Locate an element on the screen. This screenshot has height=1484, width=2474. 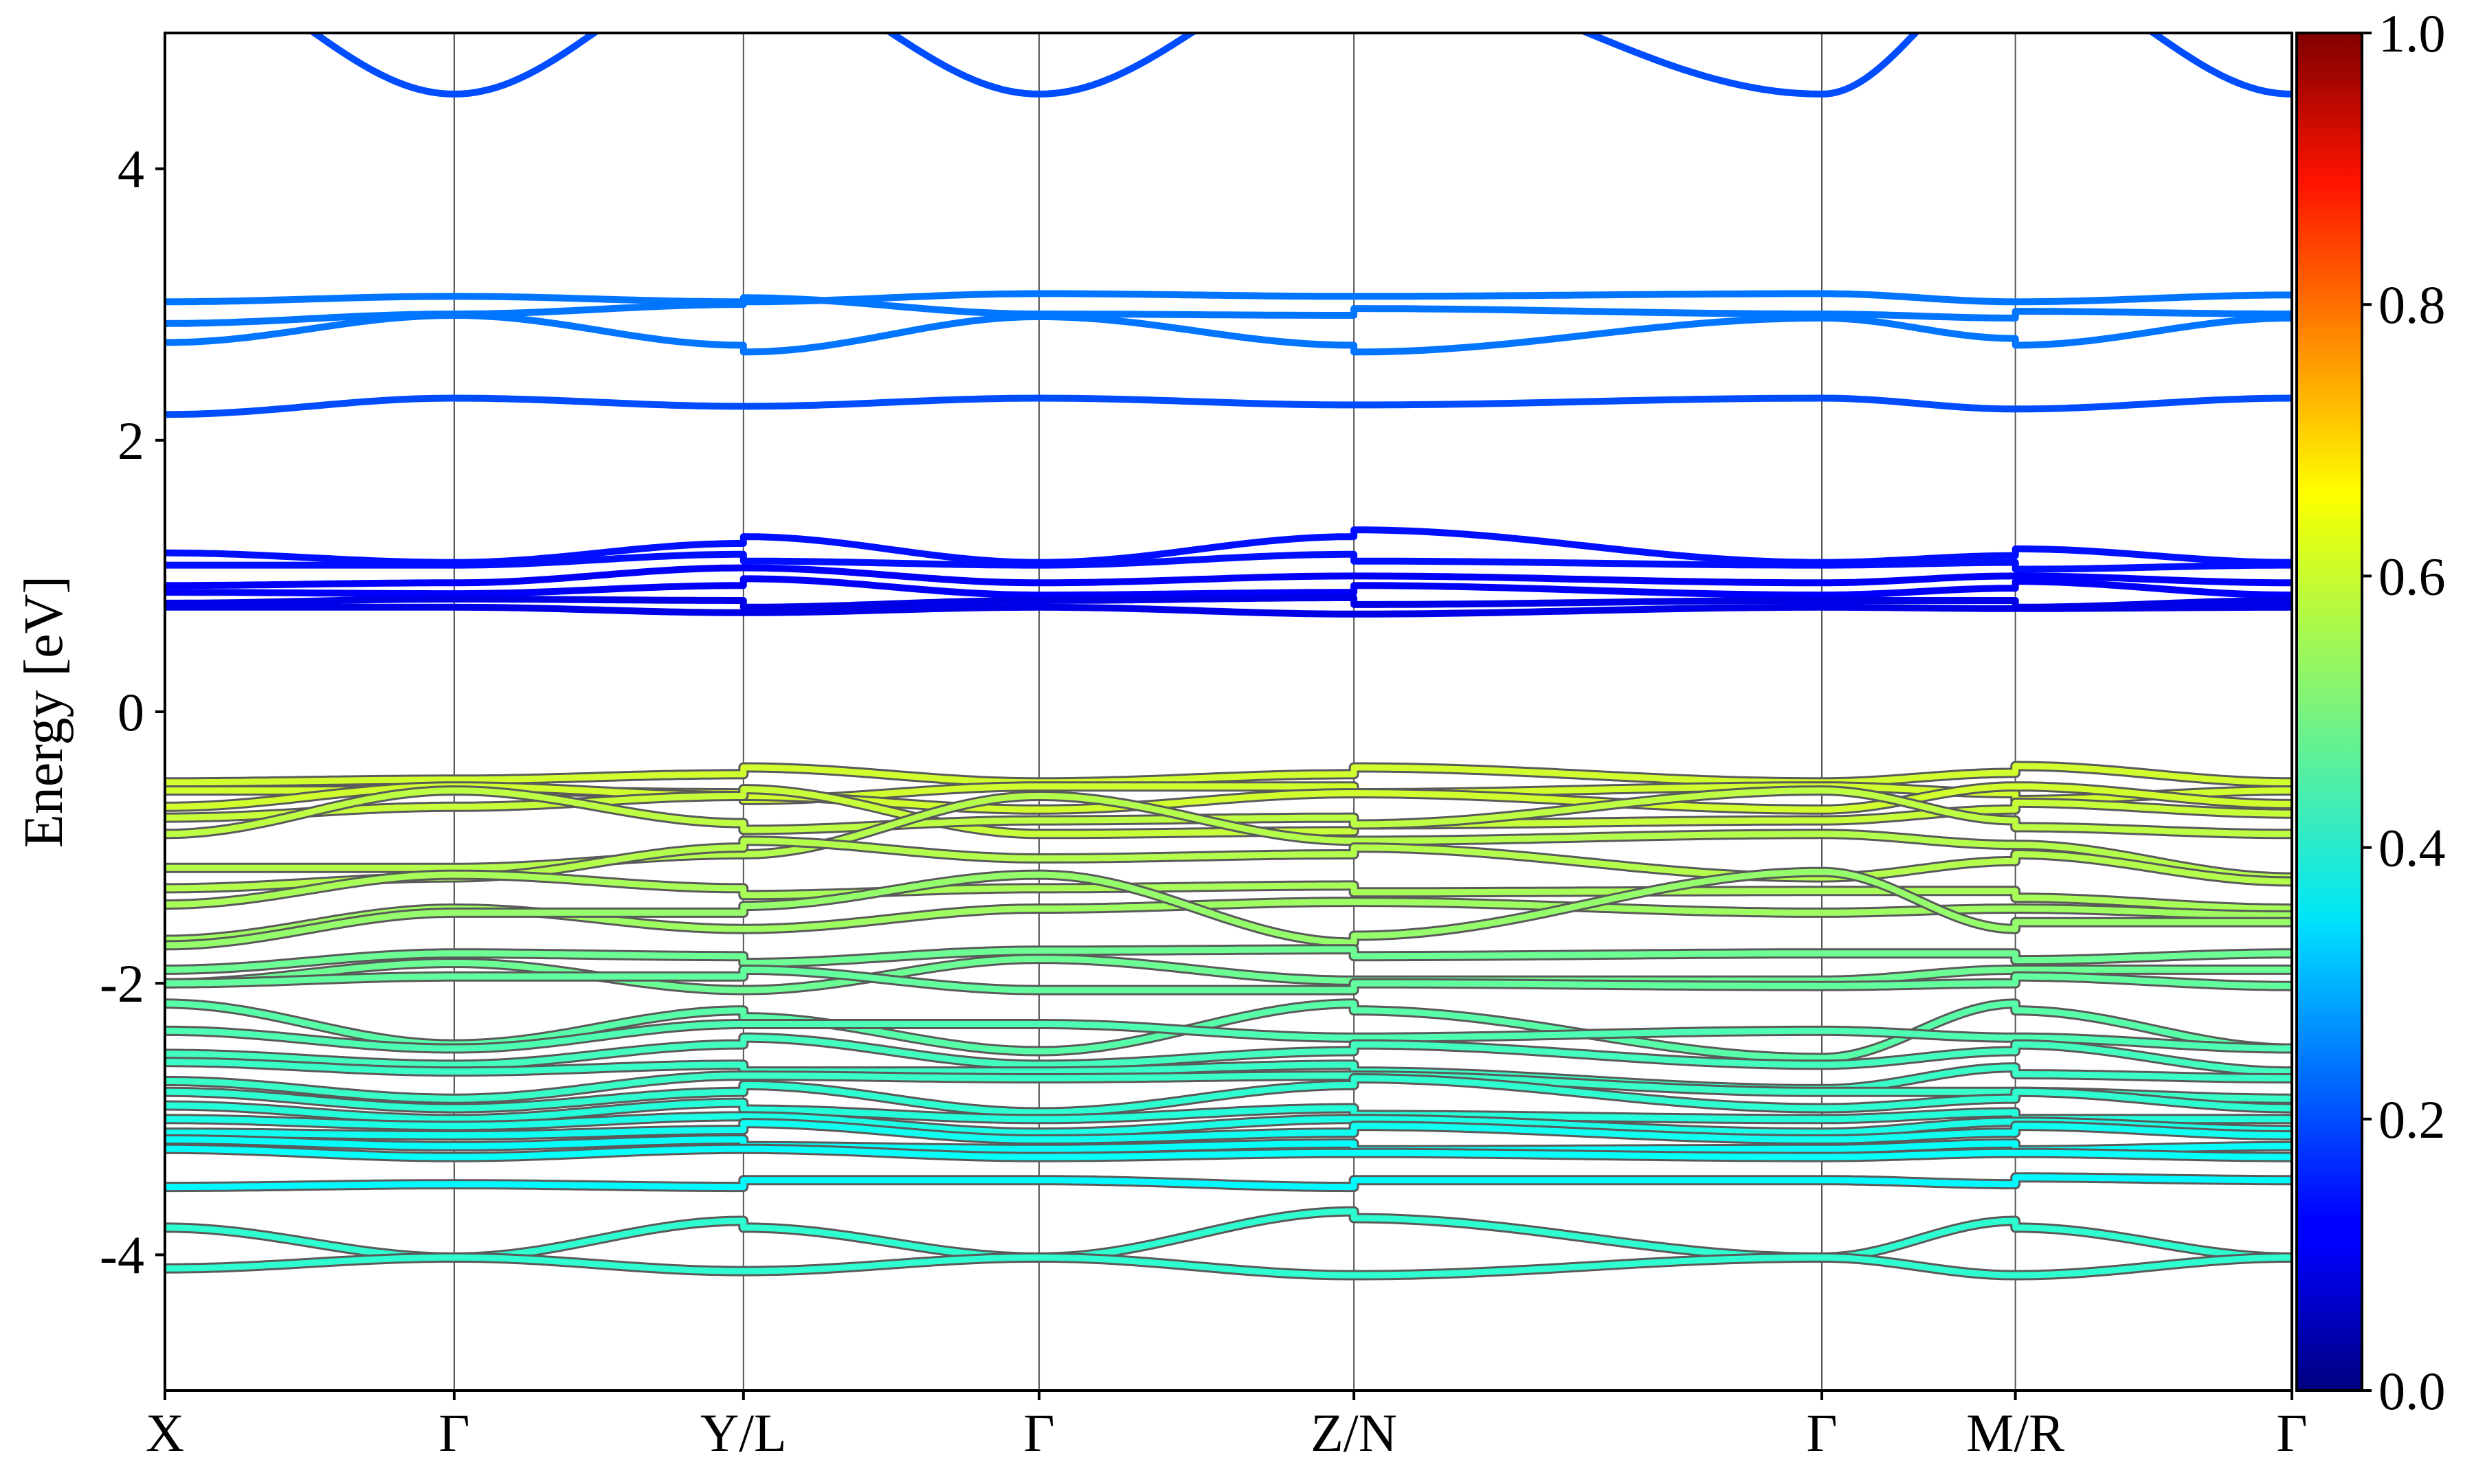
x-axis: X Γ Y/L Γ Z/N Γ M/R Γ is located at coordinates (1227, 1427).